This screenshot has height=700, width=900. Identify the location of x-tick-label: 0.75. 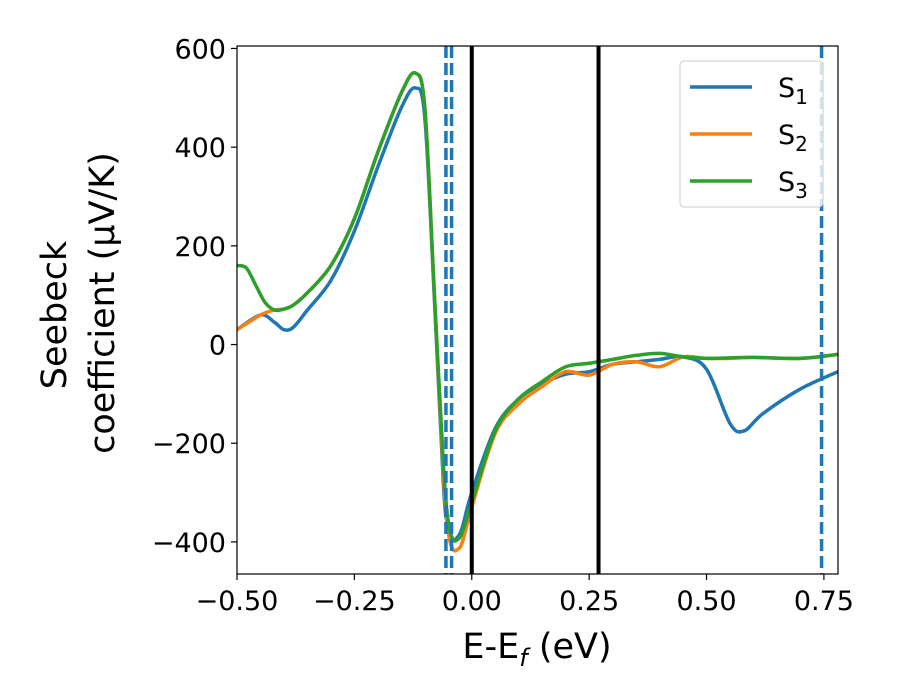
(824, 601).